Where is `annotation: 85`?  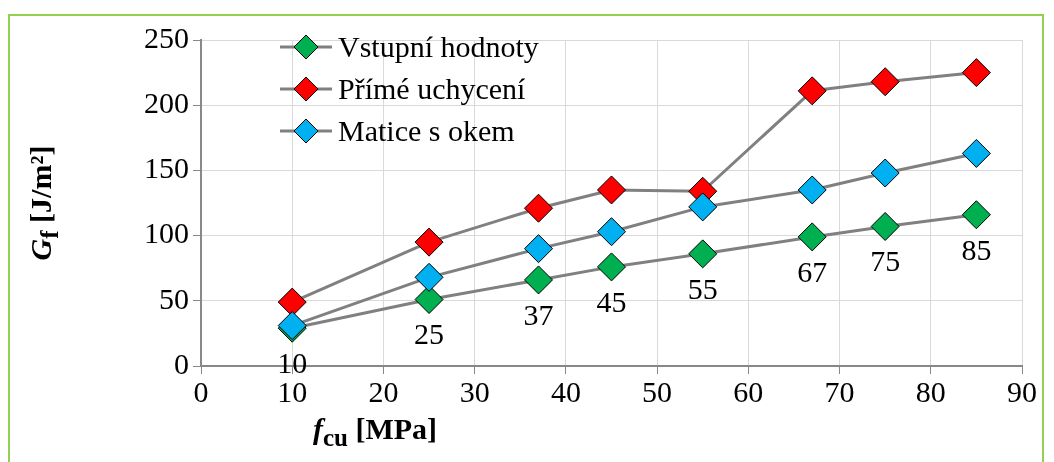
annotation: 85 is located at coordinates (976, 249).